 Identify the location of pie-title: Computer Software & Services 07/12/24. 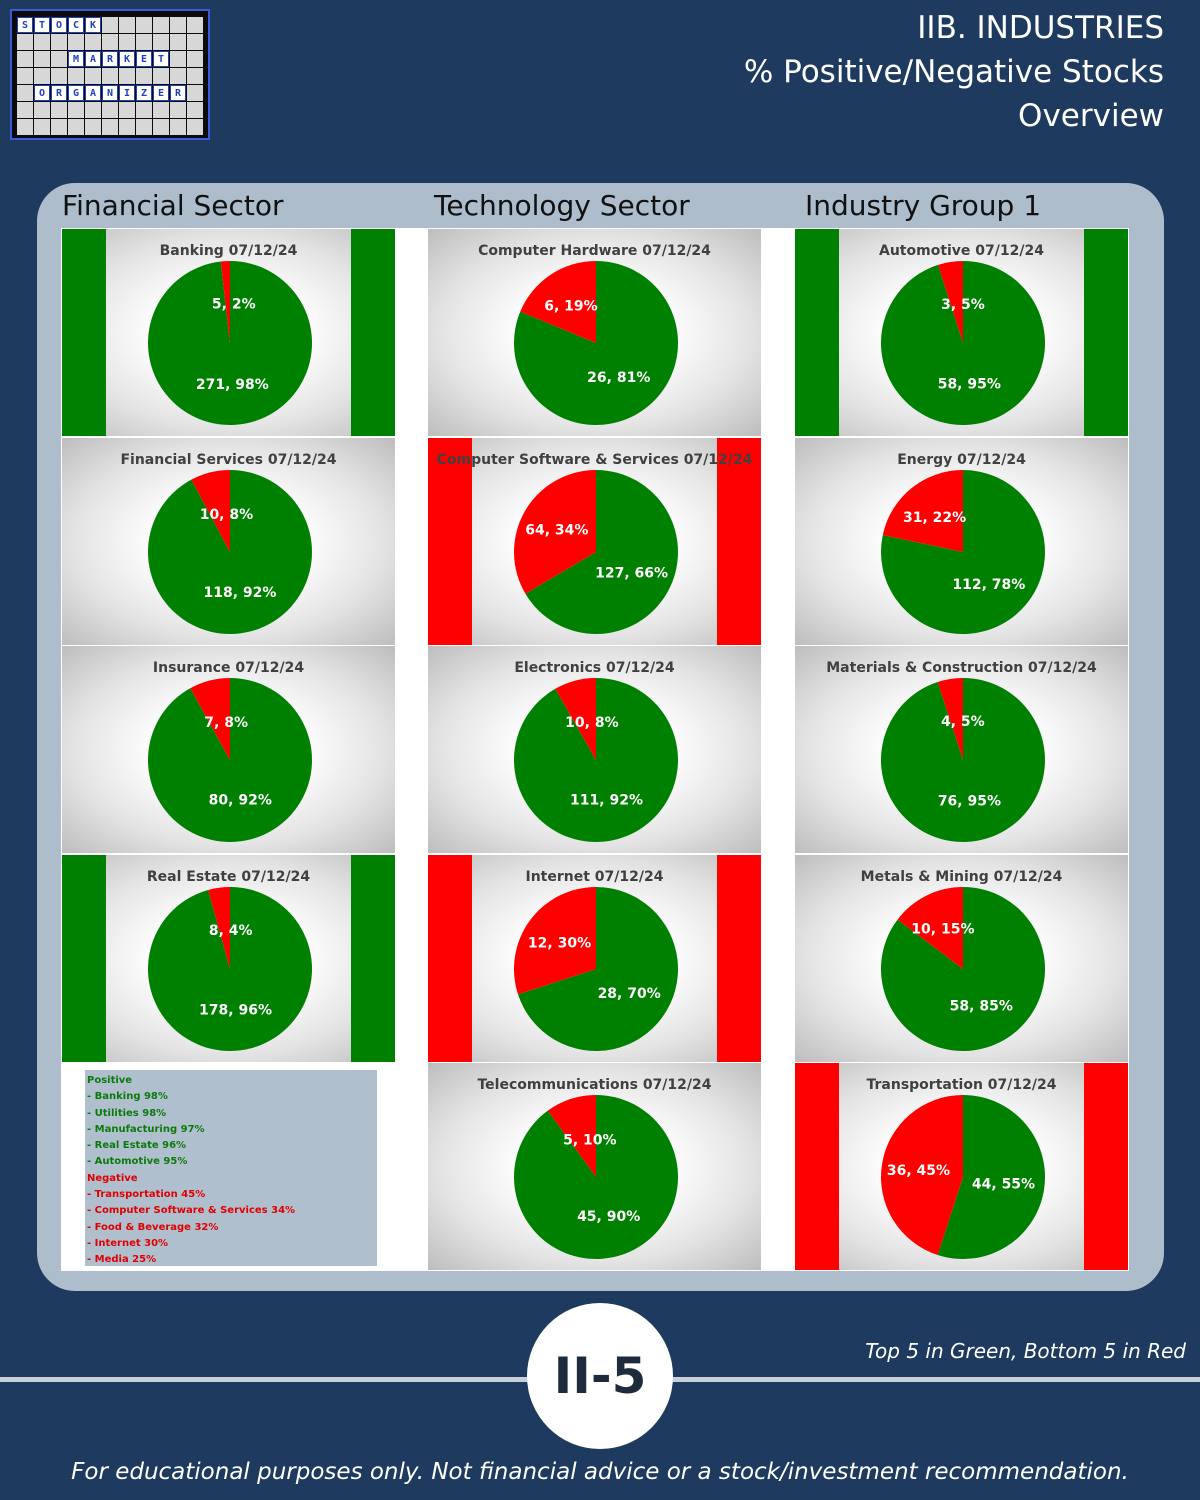
(594, 460).